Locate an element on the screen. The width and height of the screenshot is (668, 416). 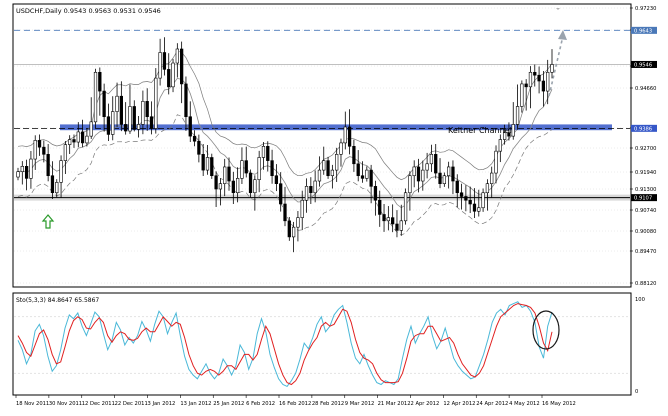
price-box-top-dashed is located at coordinates (644, 30).